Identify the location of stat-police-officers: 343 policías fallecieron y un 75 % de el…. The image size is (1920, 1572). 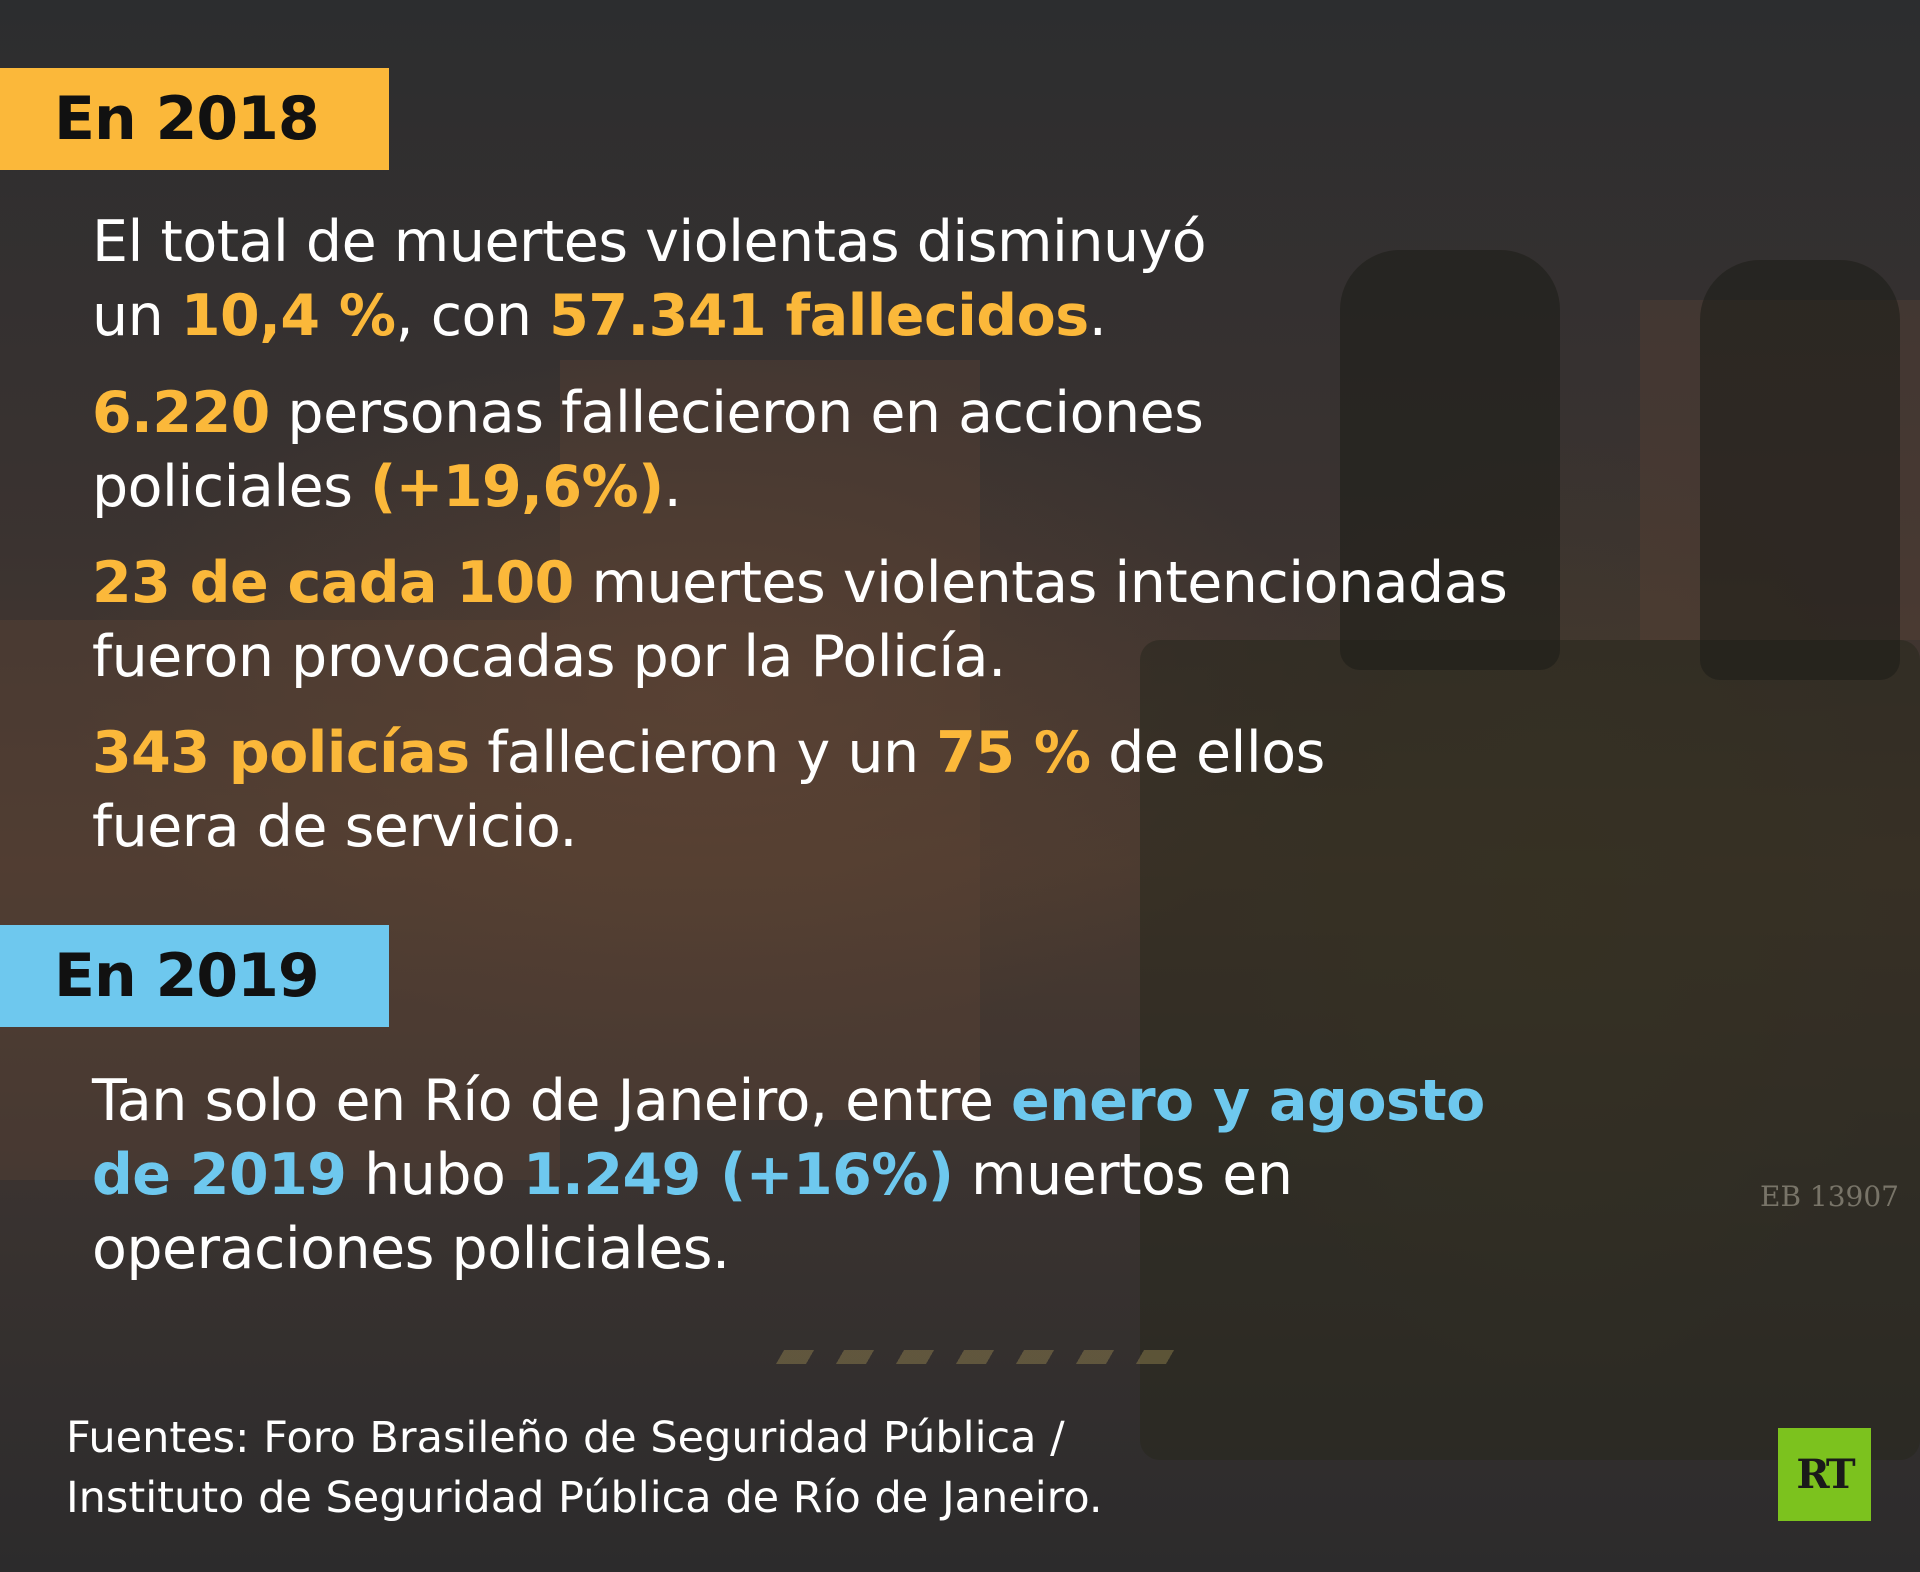
(708, 790).